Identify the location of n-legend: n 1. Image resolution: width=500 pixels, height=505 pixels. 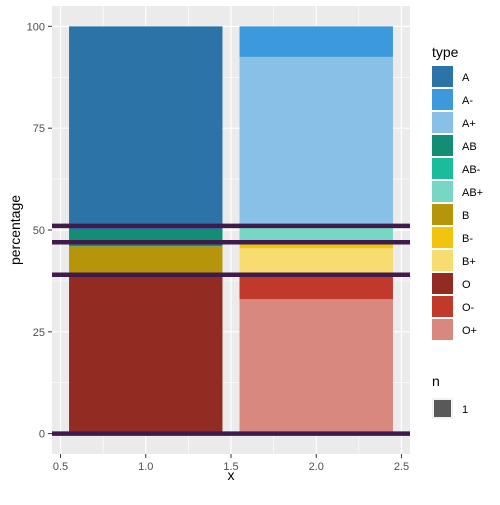
(450, 396).